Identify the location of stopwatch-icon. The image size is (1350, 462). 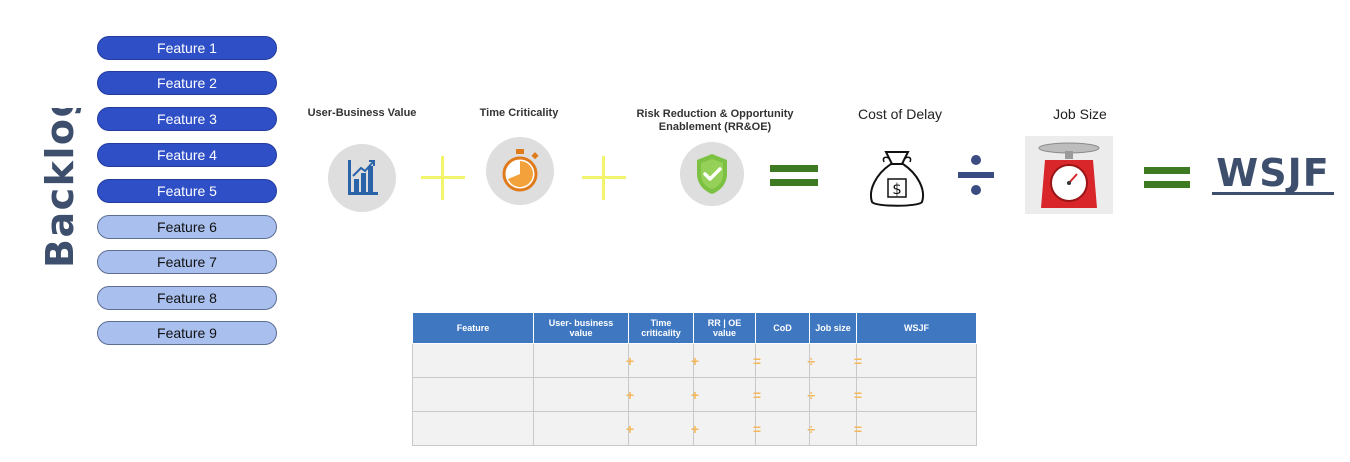
(520, 171).